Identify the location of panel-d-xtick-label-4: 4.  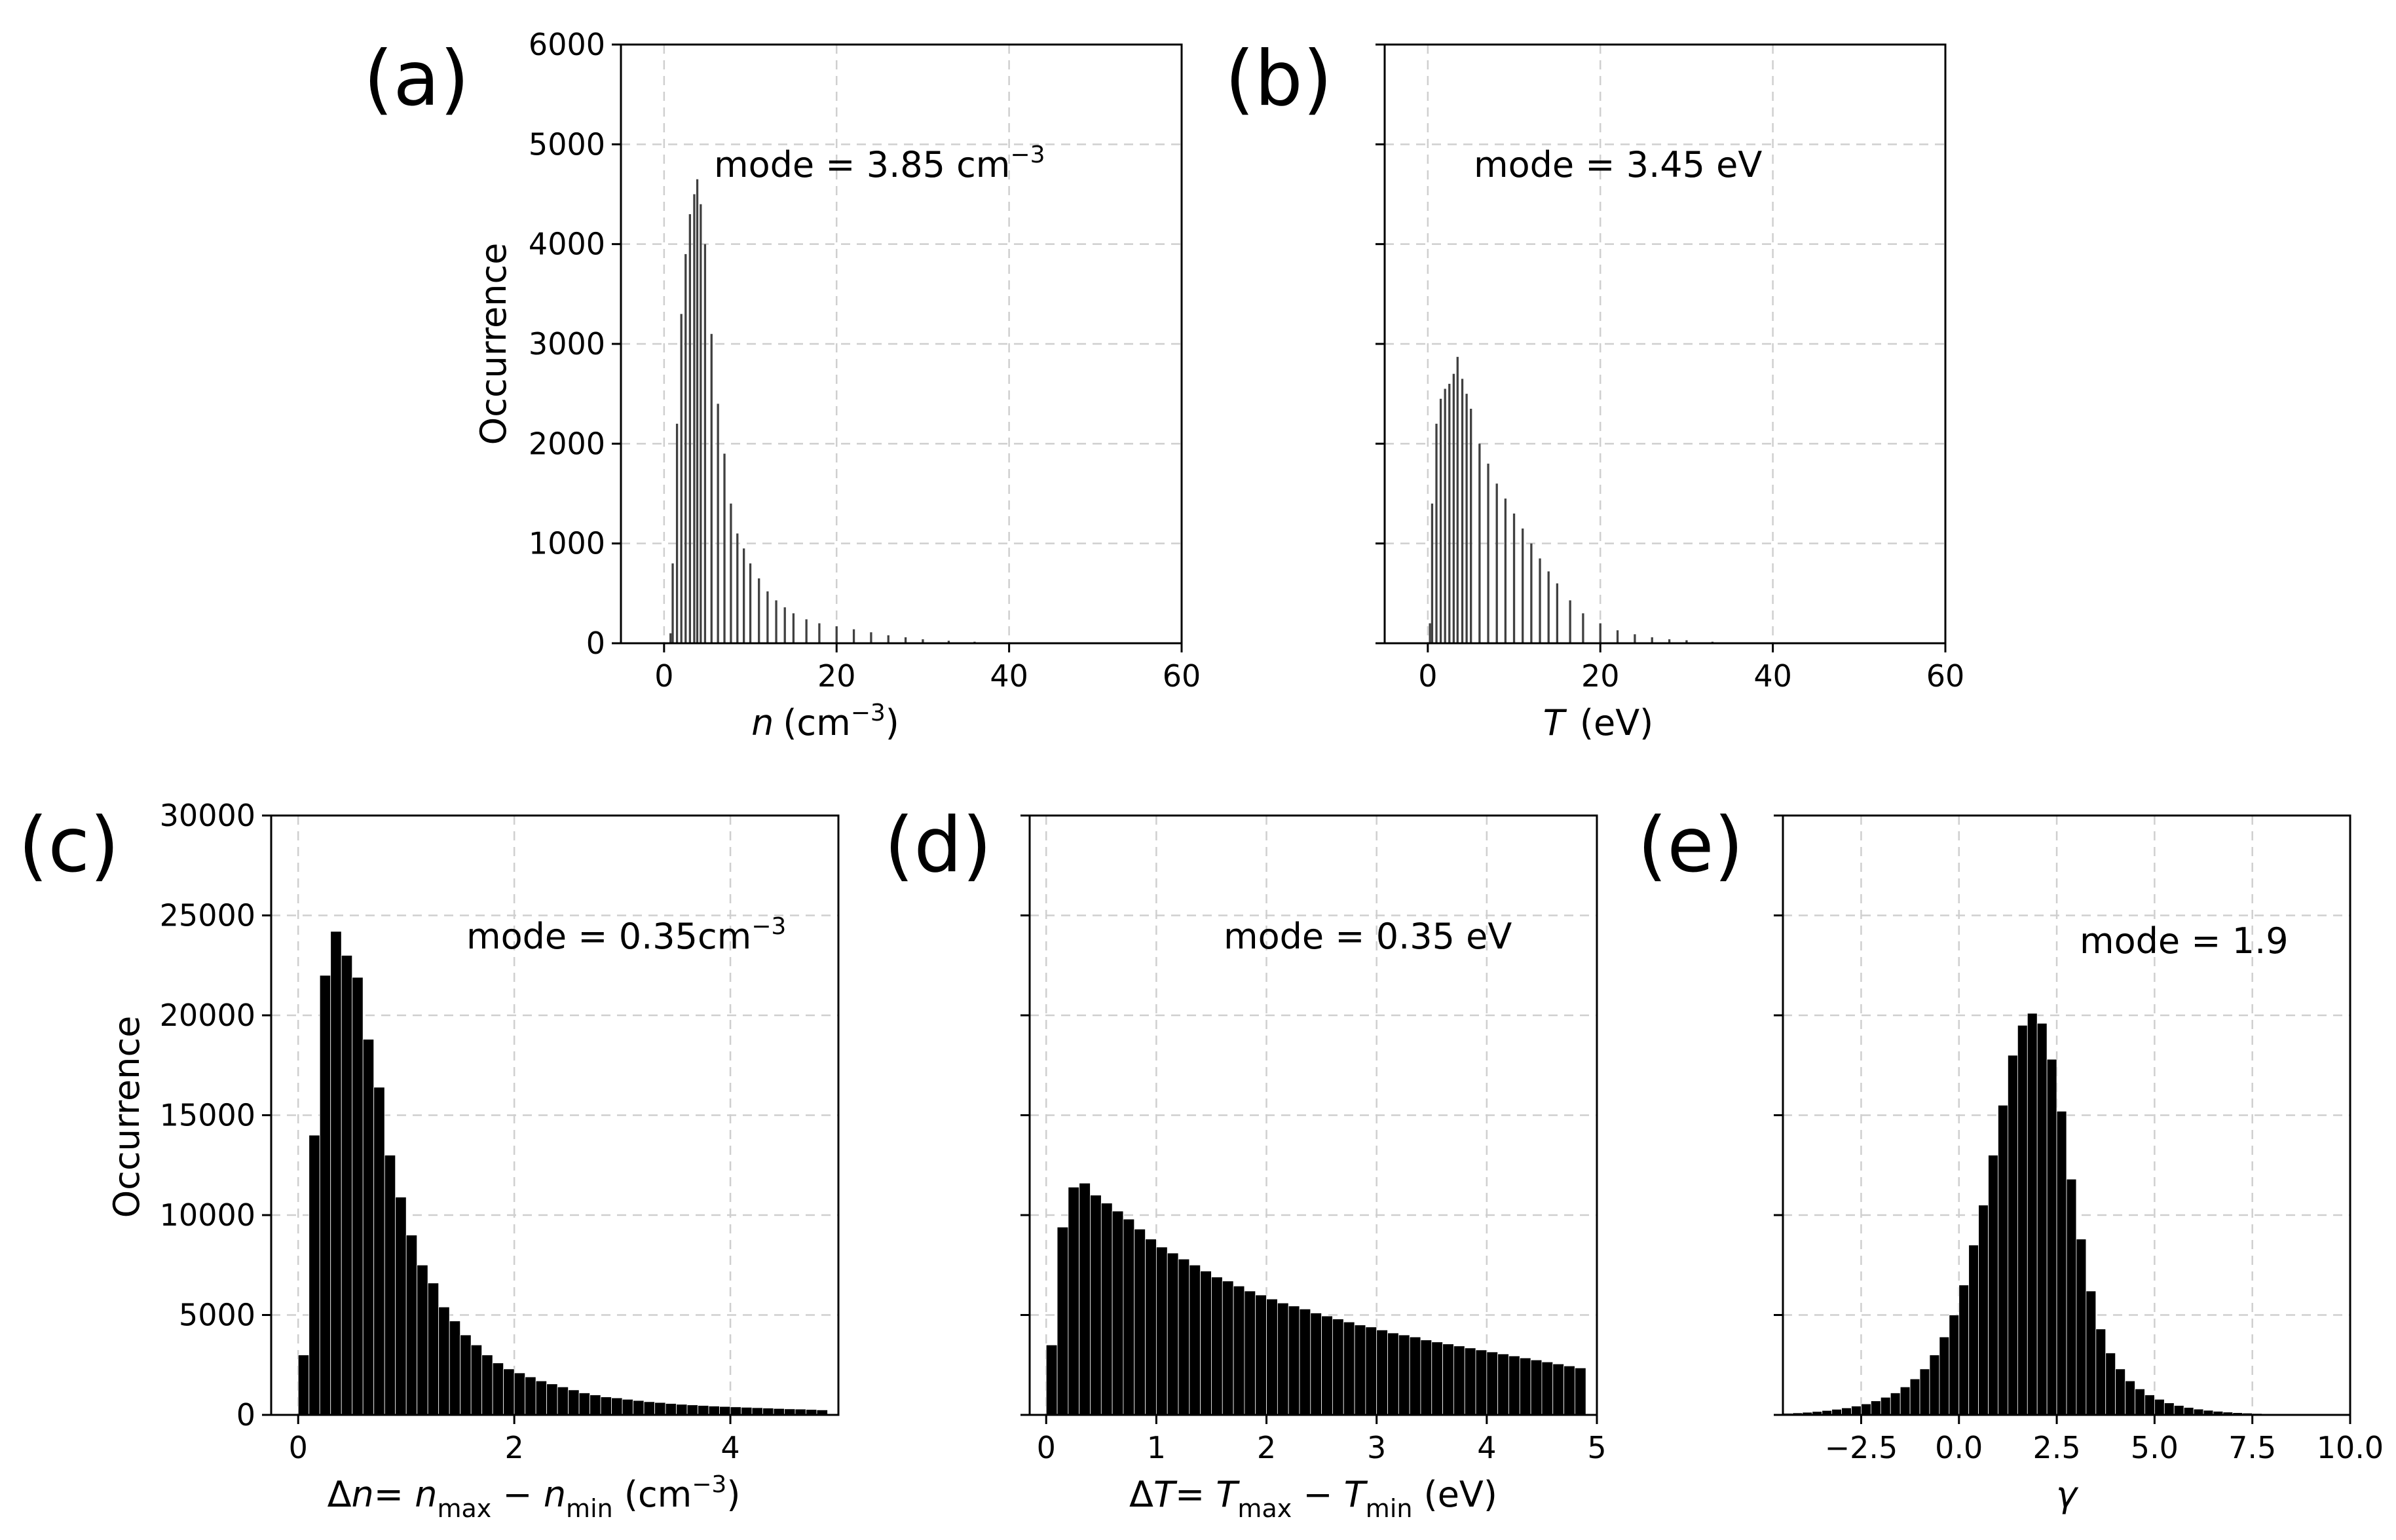
(1486, 1447).